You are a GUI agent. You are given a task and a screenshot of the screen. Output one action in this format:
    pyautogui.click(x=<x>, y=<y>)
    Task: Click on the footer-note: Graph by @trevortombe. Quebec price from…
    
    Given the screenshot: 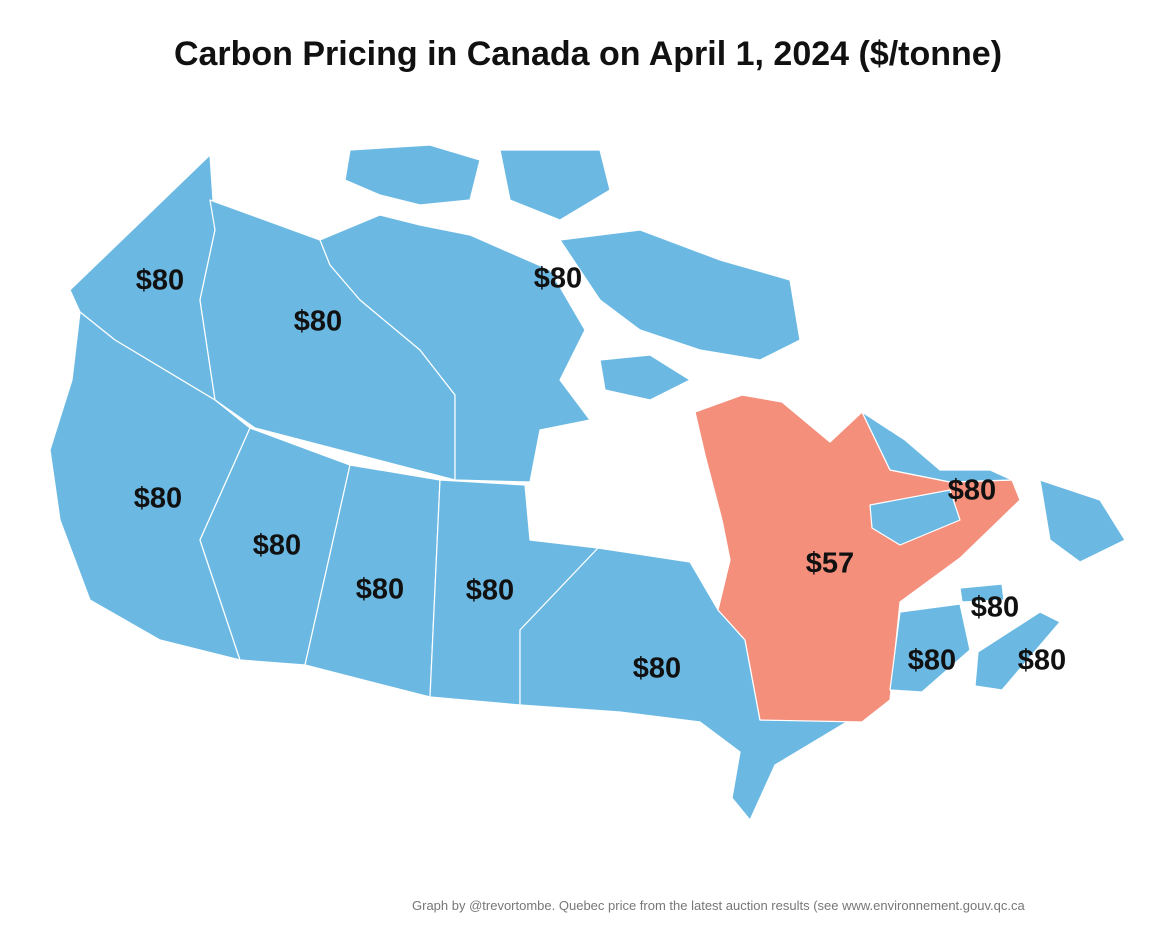 What is the action you would take?
    pyautogui.click(x=718, y=905)
    